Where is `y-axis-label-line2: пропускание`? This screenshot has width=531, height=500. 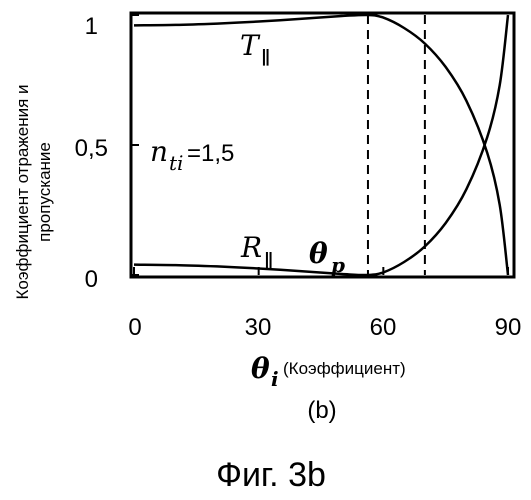
y-axis-label-line2: пропускание is located at coordinates (44, 192).